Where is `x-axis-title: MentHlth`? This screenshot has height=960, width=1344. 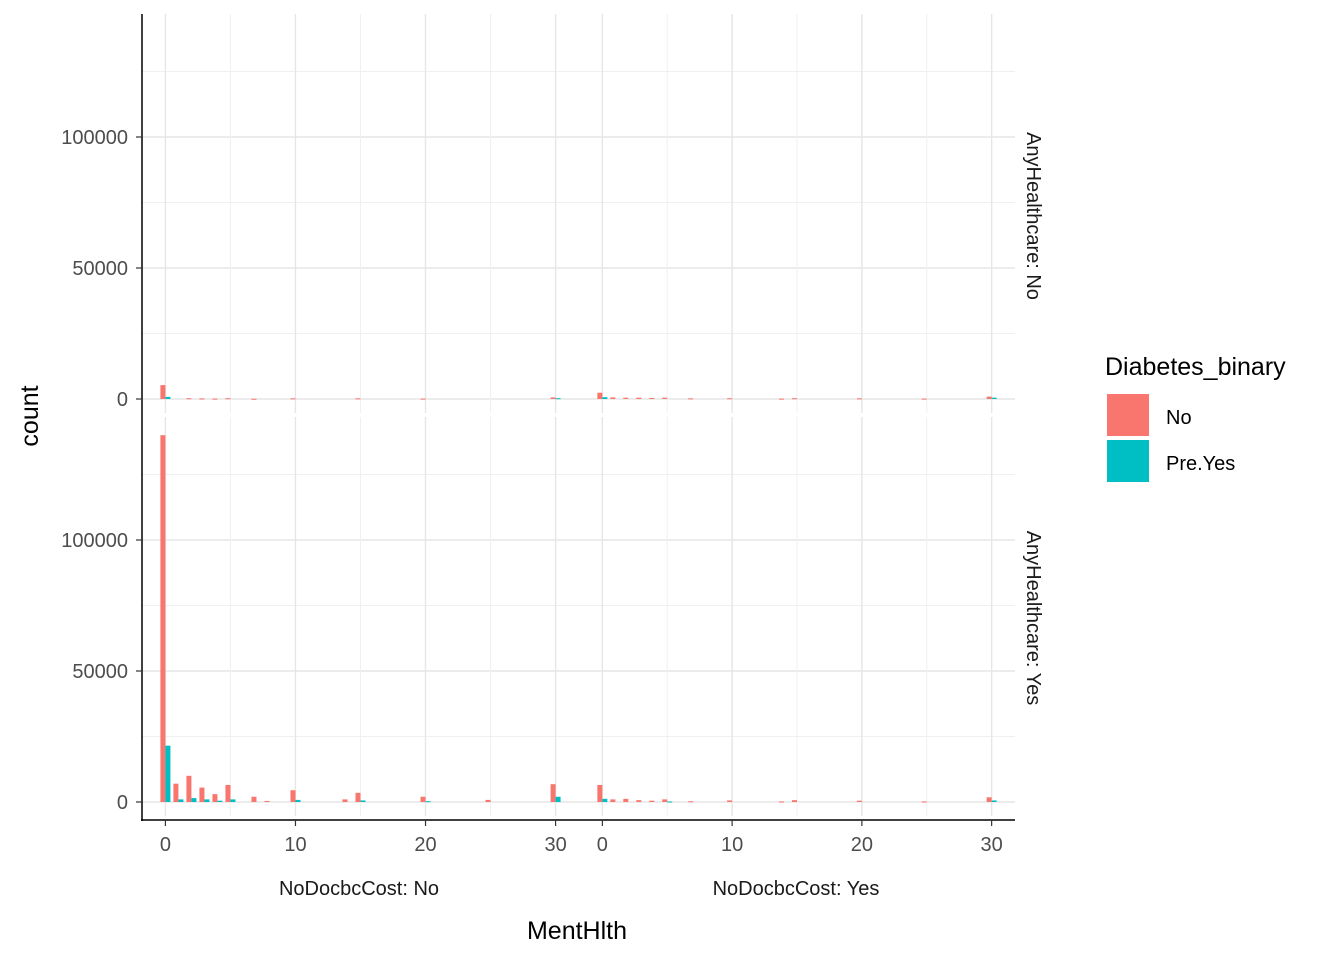
x-axis-title: MentHlth is located at coordinates (577, 931).